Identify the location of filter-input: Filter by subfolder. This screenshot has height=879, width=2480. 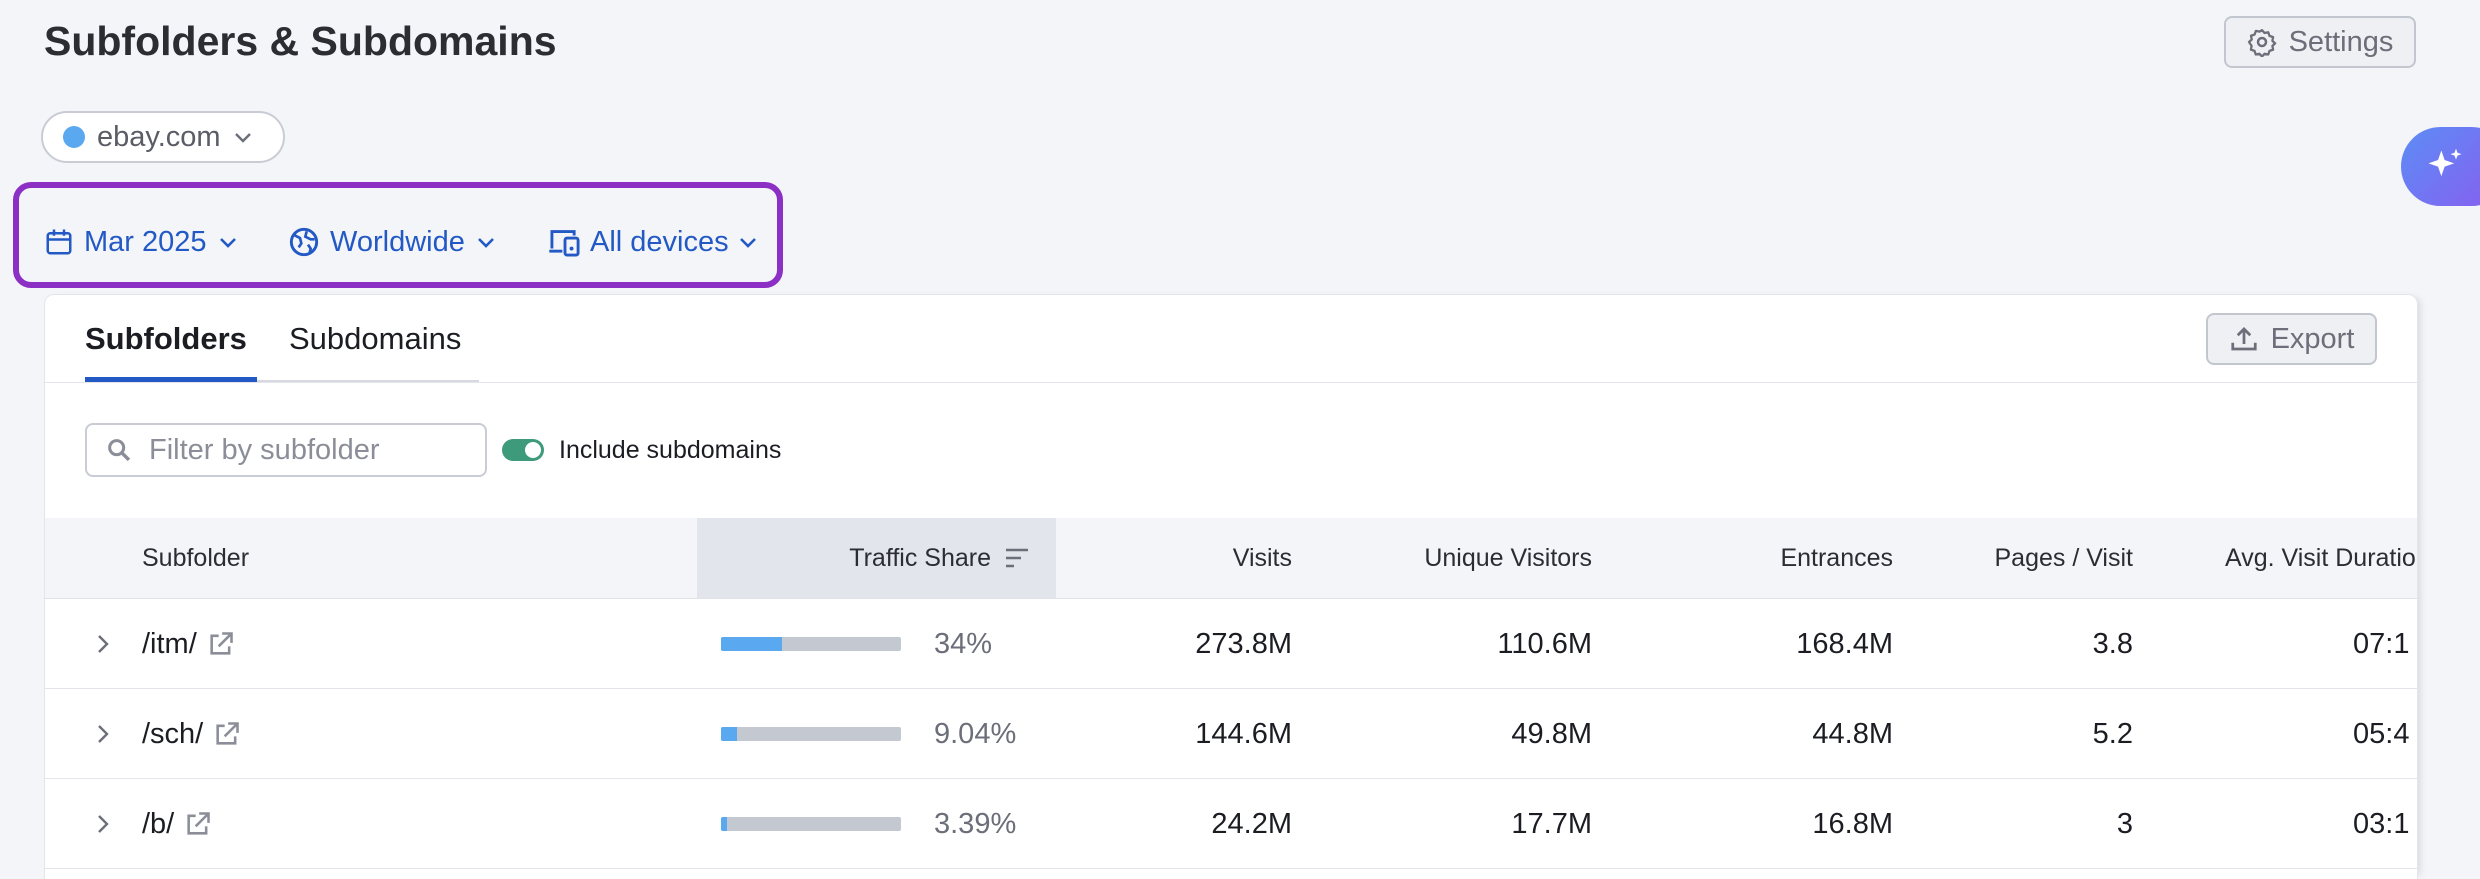
(286, 450).